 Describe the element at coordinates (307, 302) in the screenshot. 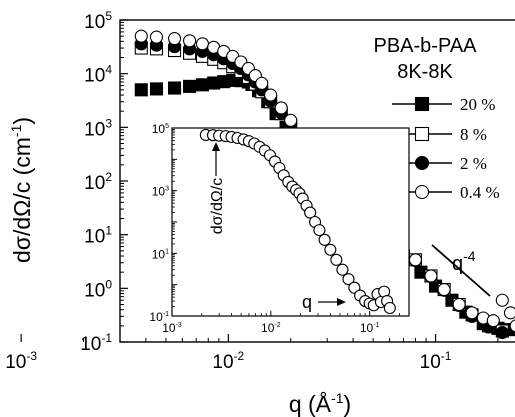

I see `inset-x-axis-label: q` at that location.